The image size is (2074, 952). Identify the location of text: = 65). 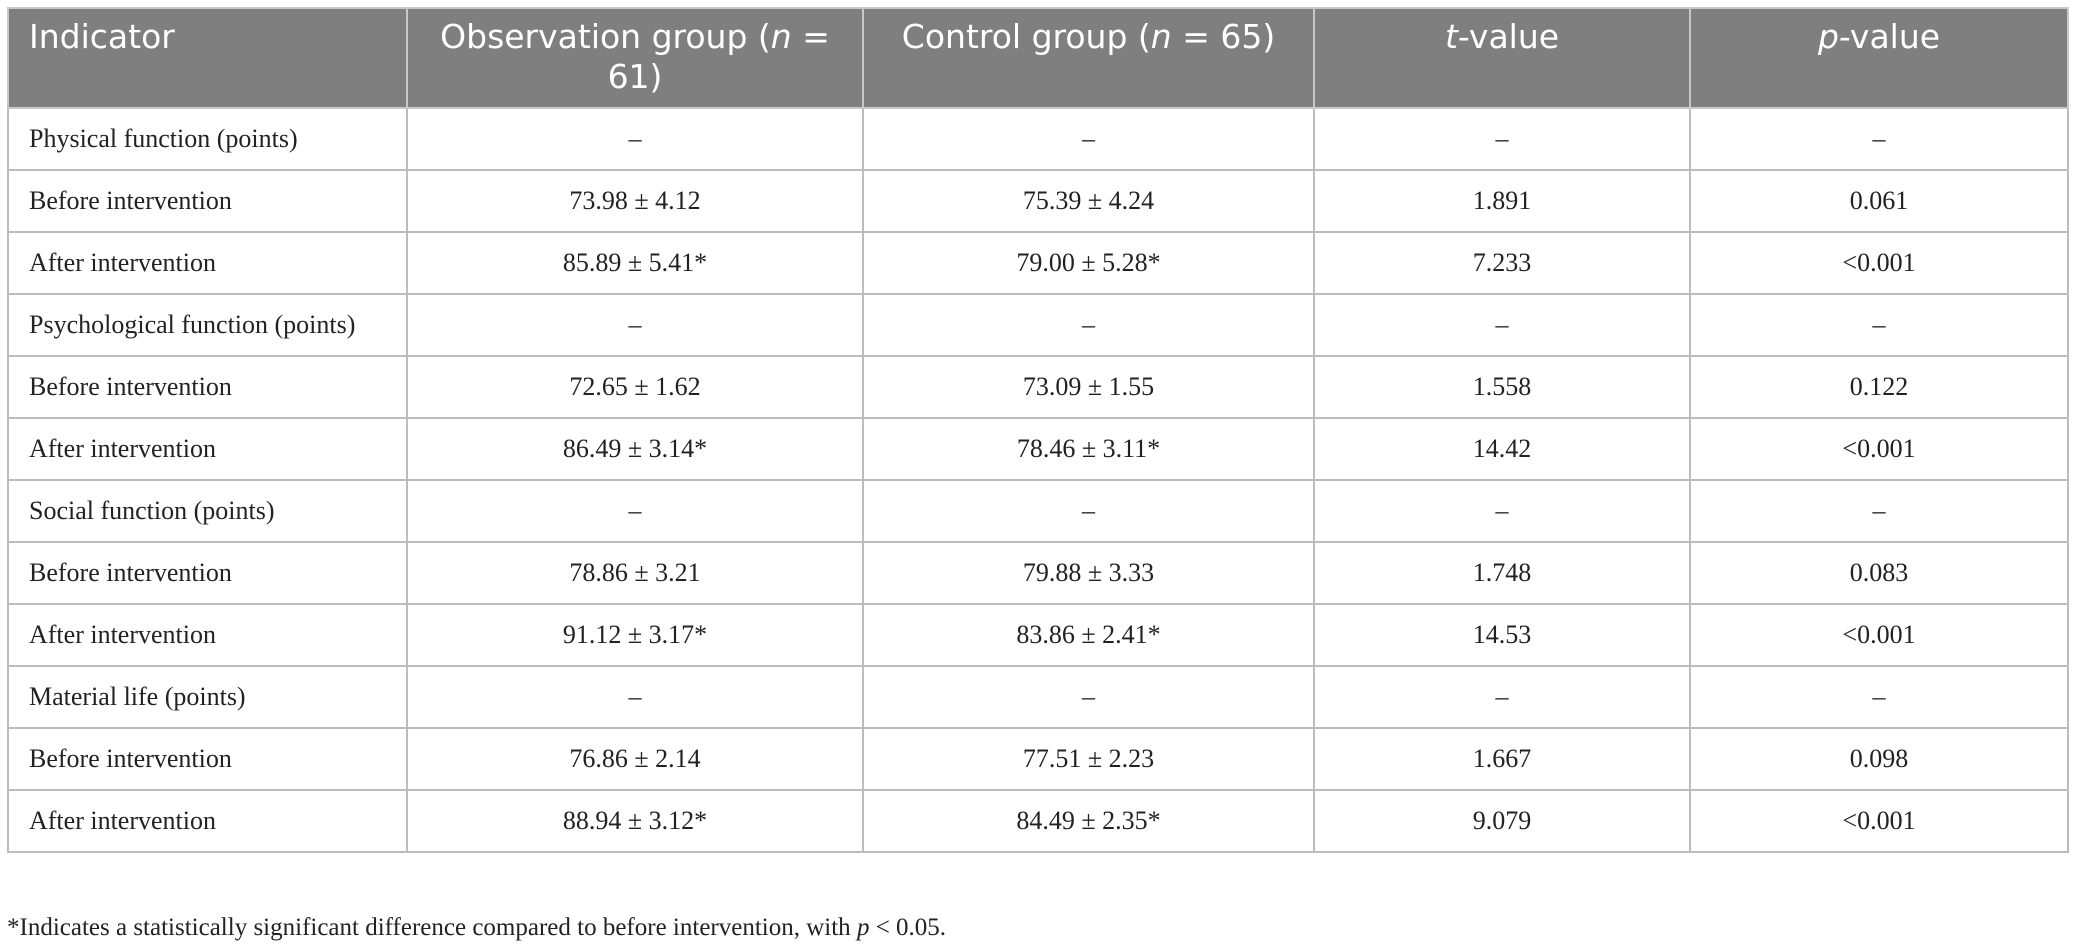
(1223, 36).